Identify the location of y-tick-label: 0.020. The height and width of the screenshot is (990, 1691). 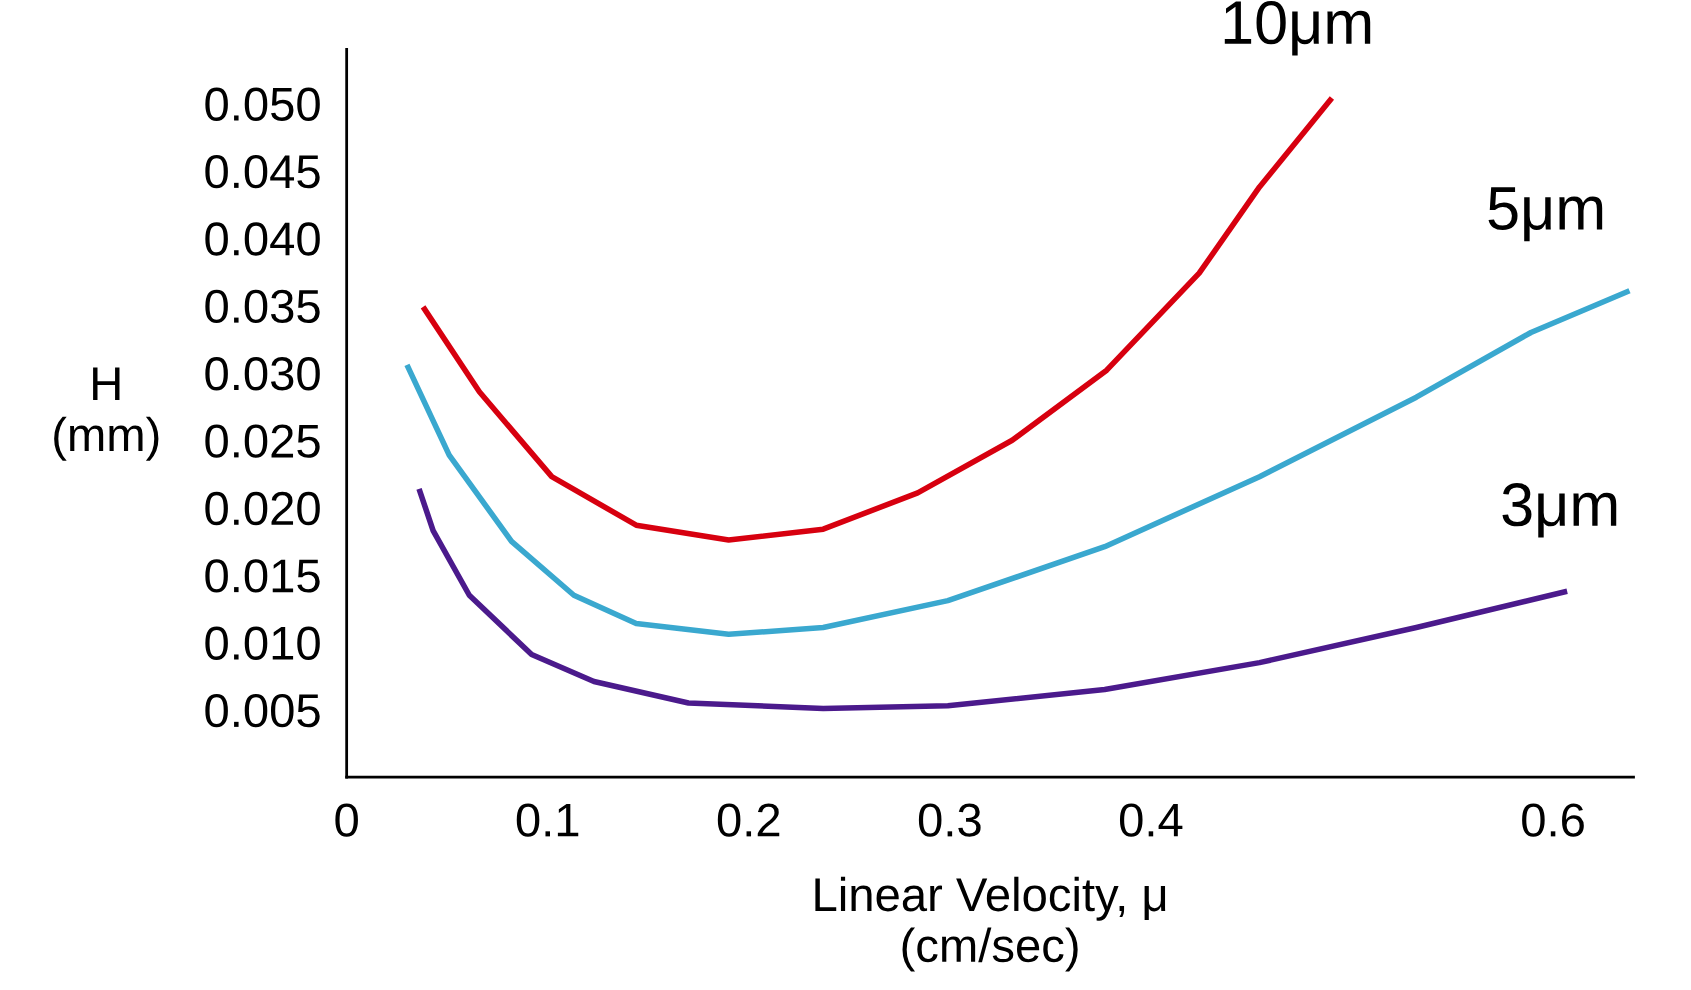
(262, 508).